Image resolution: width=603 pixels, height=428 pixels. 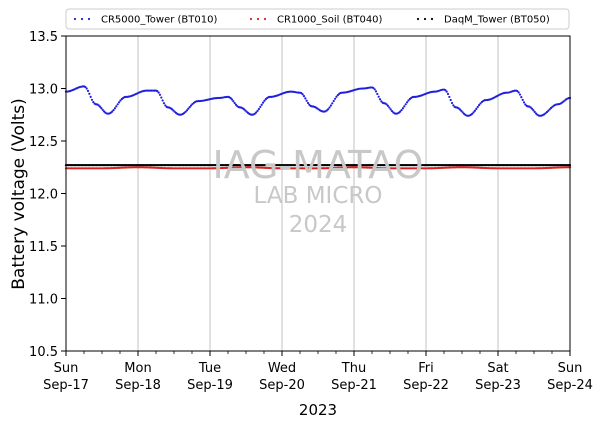 What do you see at coordinates (43, 300) in the screenshot?
I see `y-tick-label: 11.0` at bounding box center [43, 300].